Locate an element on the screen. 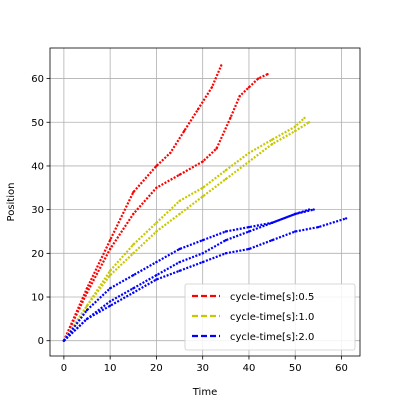 The height and width of the screenshot is (400, 400). y-tick-label: 40 is located at coordinates (37, 166).